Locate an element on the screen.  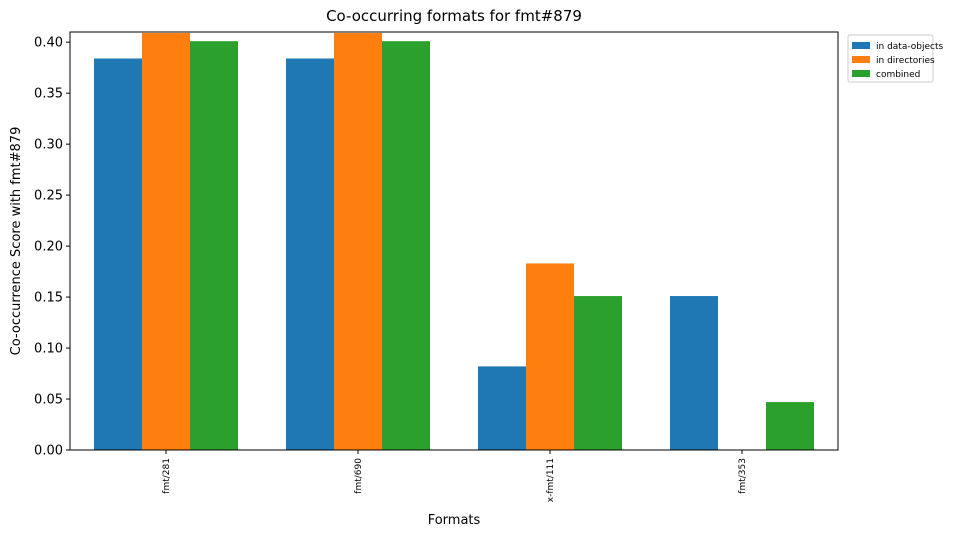
x-tick-label: fmt/353 is located at coordinates (743, 476).